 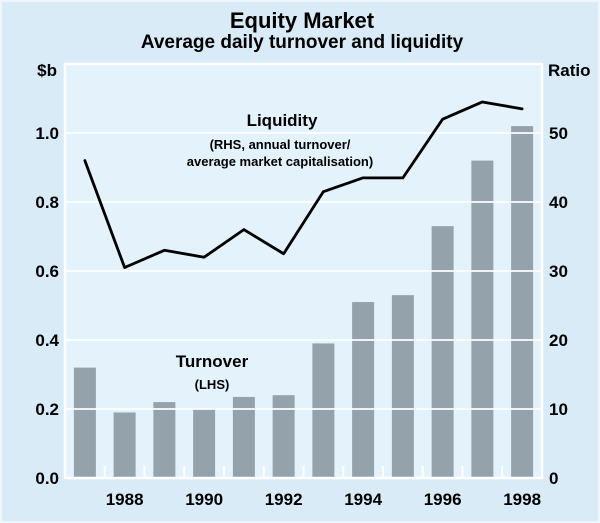 What do you see at coordinates (164, 440) in the screenshot?
I see `bar-1989` at bounding box center [164, 440].